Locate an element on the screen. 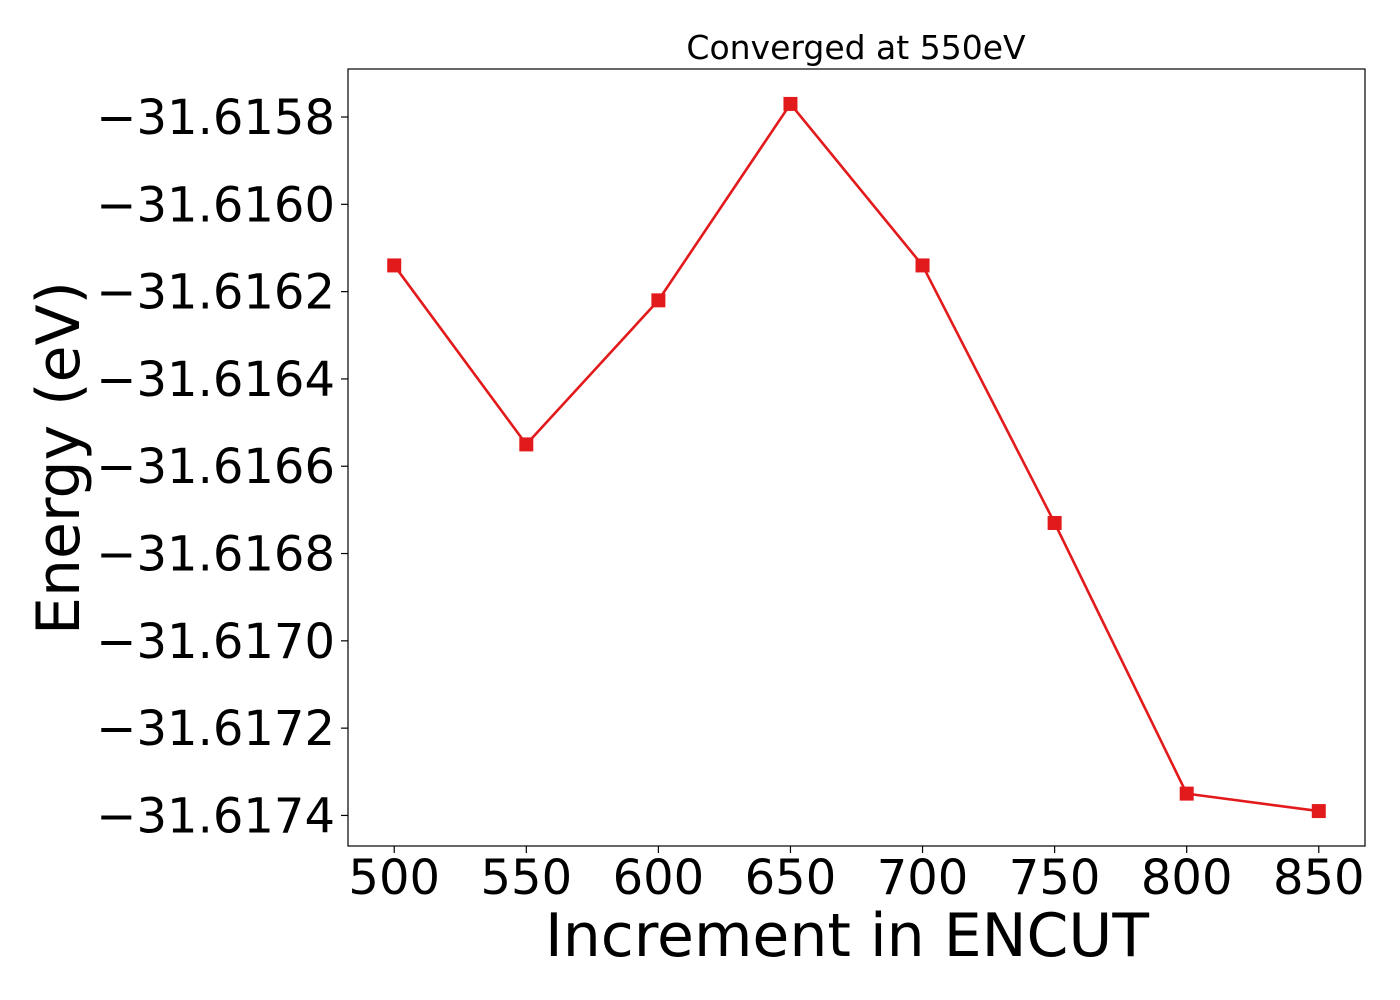 The width and height of the screenshot is (1400, 1000). x-axis-label: Increment in ENCUT is located at coordinates (847, 936).